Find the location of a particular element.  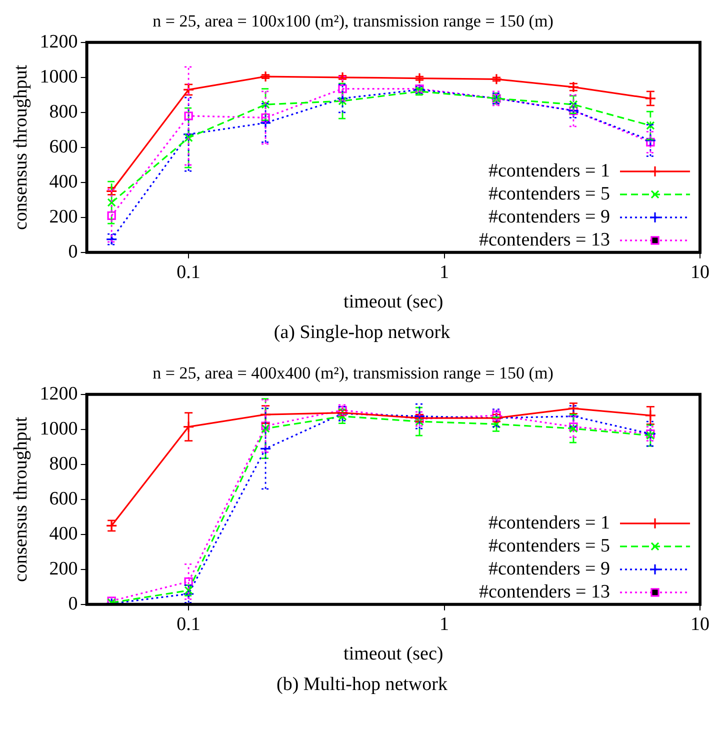

chart-title: n = 25, area = 400x400 (m²), transmission range = 150 (m) is located at coordinates (353, 373).